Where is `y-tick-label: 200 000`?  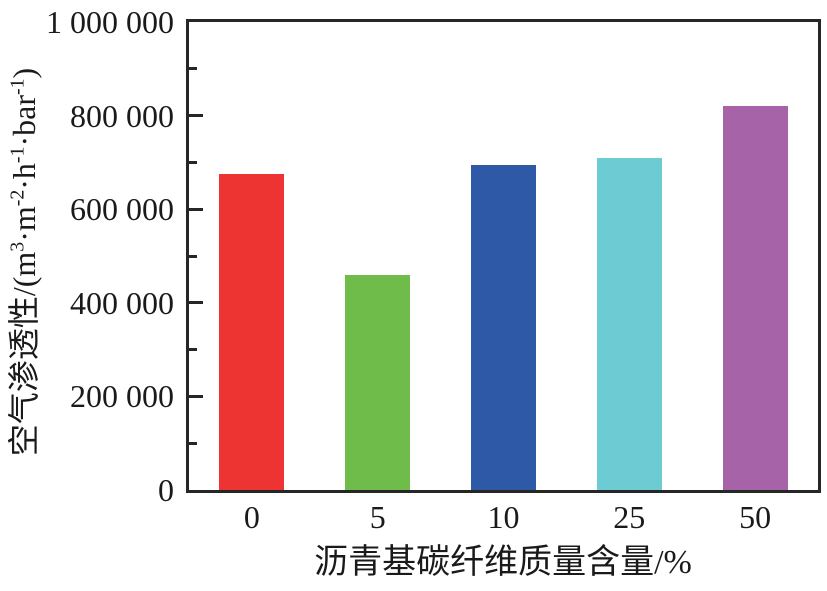
y-tick-label: 200 000 is located at coordinates (122, 396).